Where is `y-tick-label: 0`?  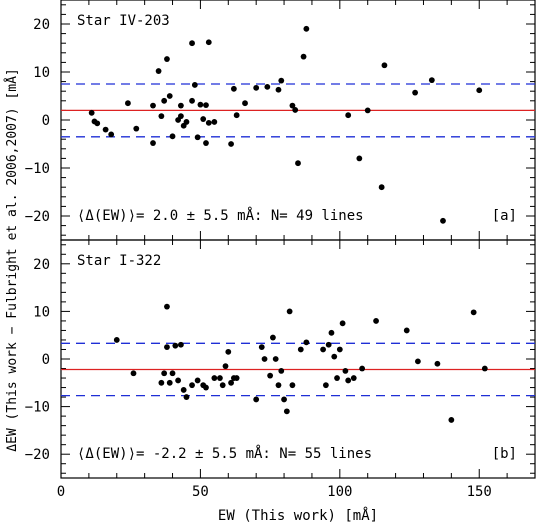
y-tick-label: 0 is located at coordinates (46, 360).